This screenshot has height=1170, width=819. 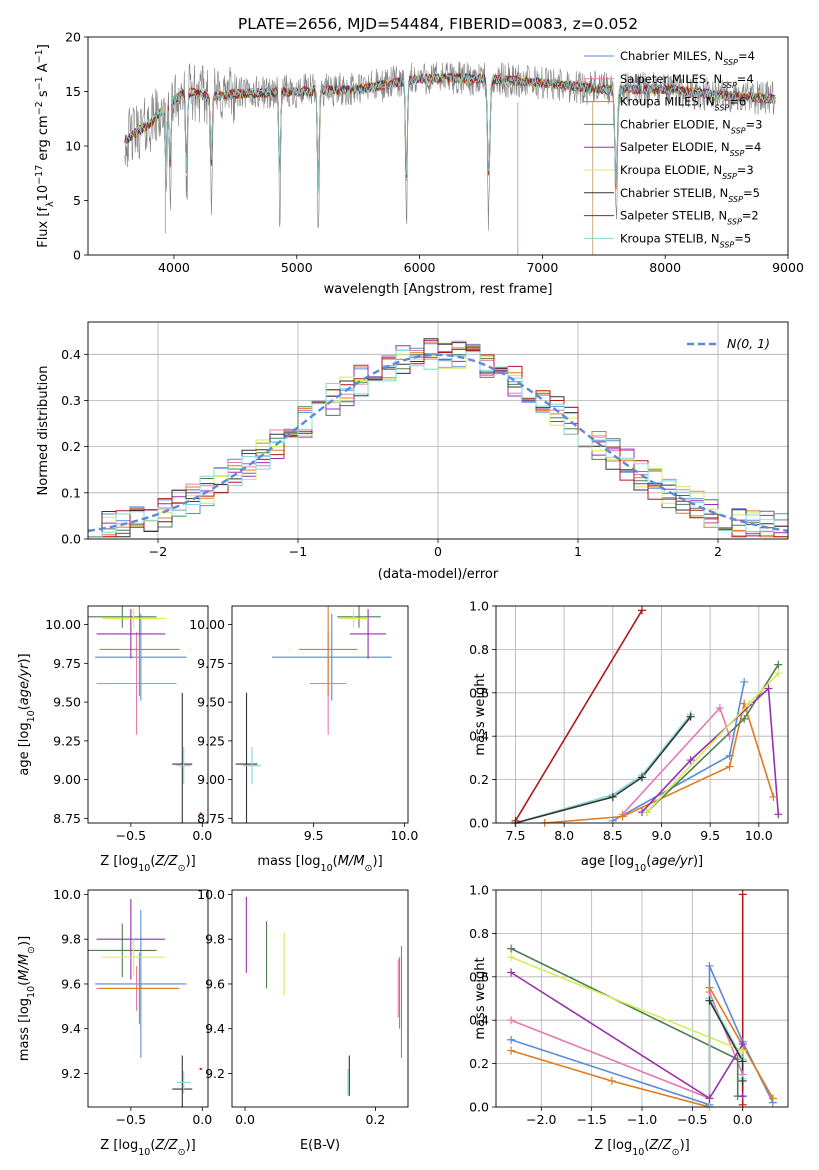 What do you see at coordinates (687, 81) in the screenshot?
I see `legend-label: Salpeter MILES, NSSP=4` at bounding box center [687, 81].